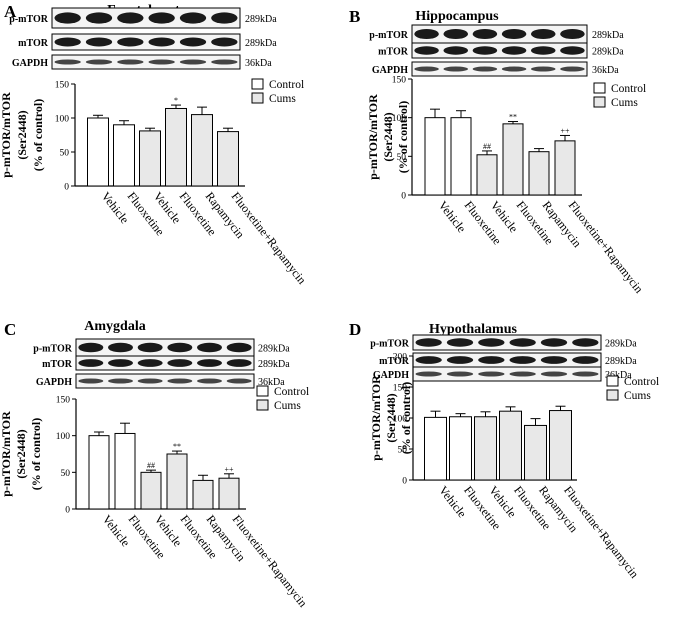 This screenshot has height=631, width=697. Describe the element at coordinates (513, 117) in the screenshot. I see `significance-marker: **` at that location.